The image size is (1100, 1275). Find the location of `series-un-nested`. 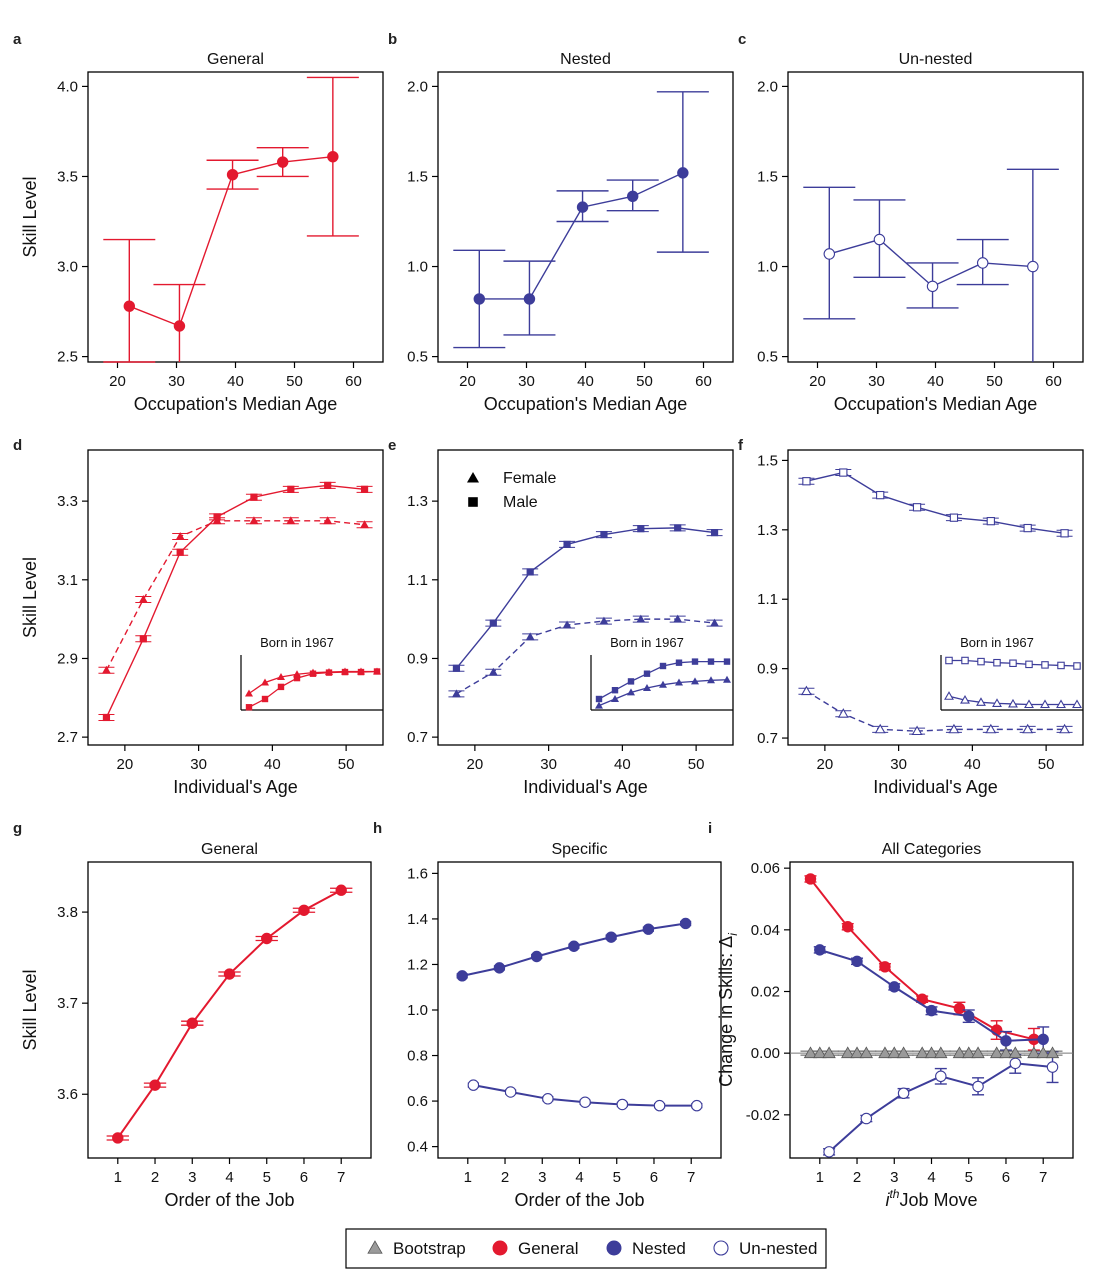

series-un-nested is located at coordinates (931, 265).